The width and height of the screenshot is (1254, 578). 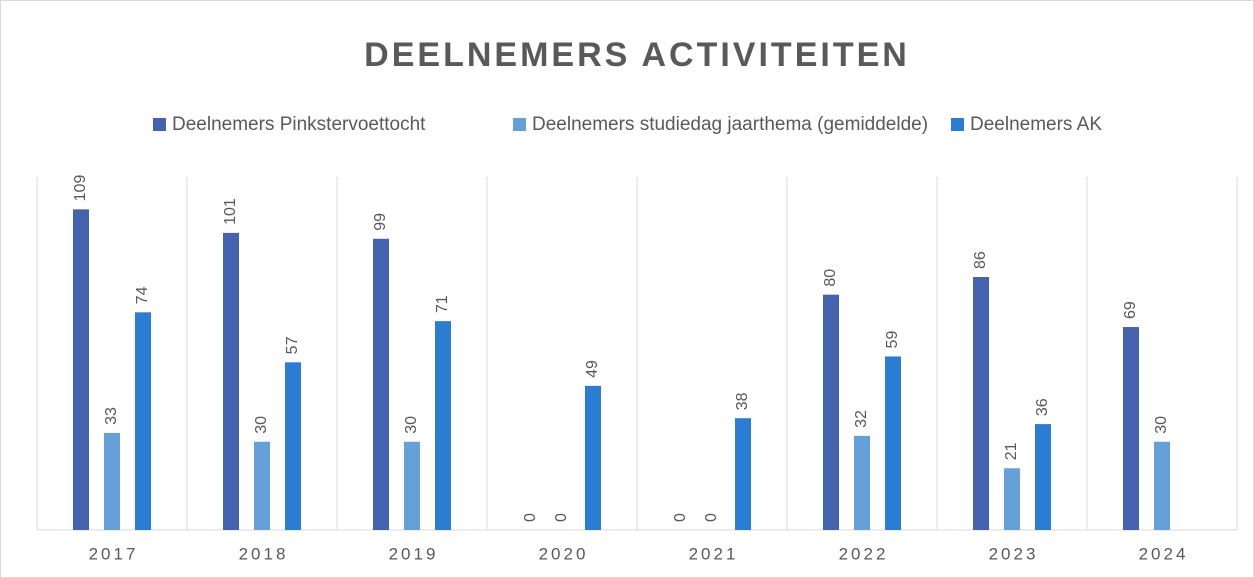 What do you see at coordinates (830, 278) in the screenshot?
I see `data-label: 80` at bounding box center [830, 278].